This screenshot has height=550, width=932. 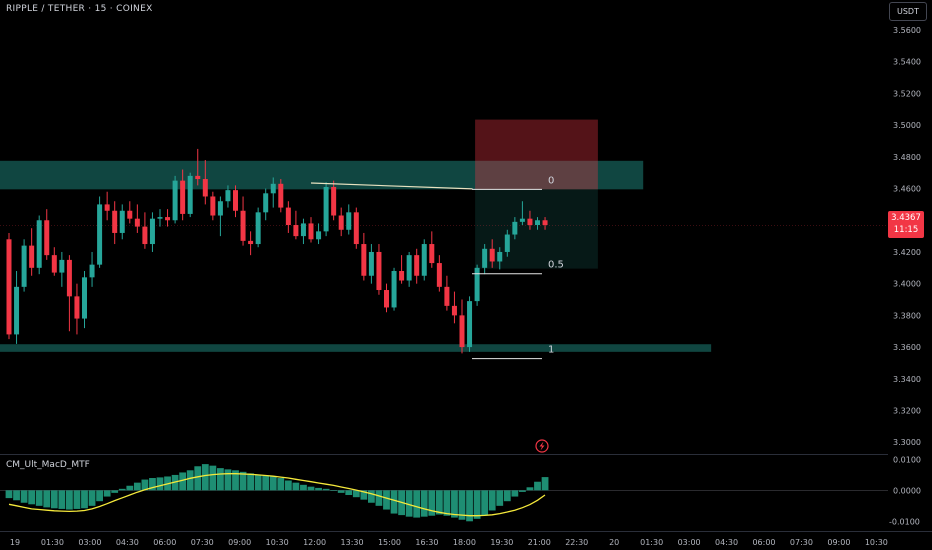 I want to click on symbol-title: RIPPLE / TETHER · 15 · COINEX, so click(x=79, y=9).